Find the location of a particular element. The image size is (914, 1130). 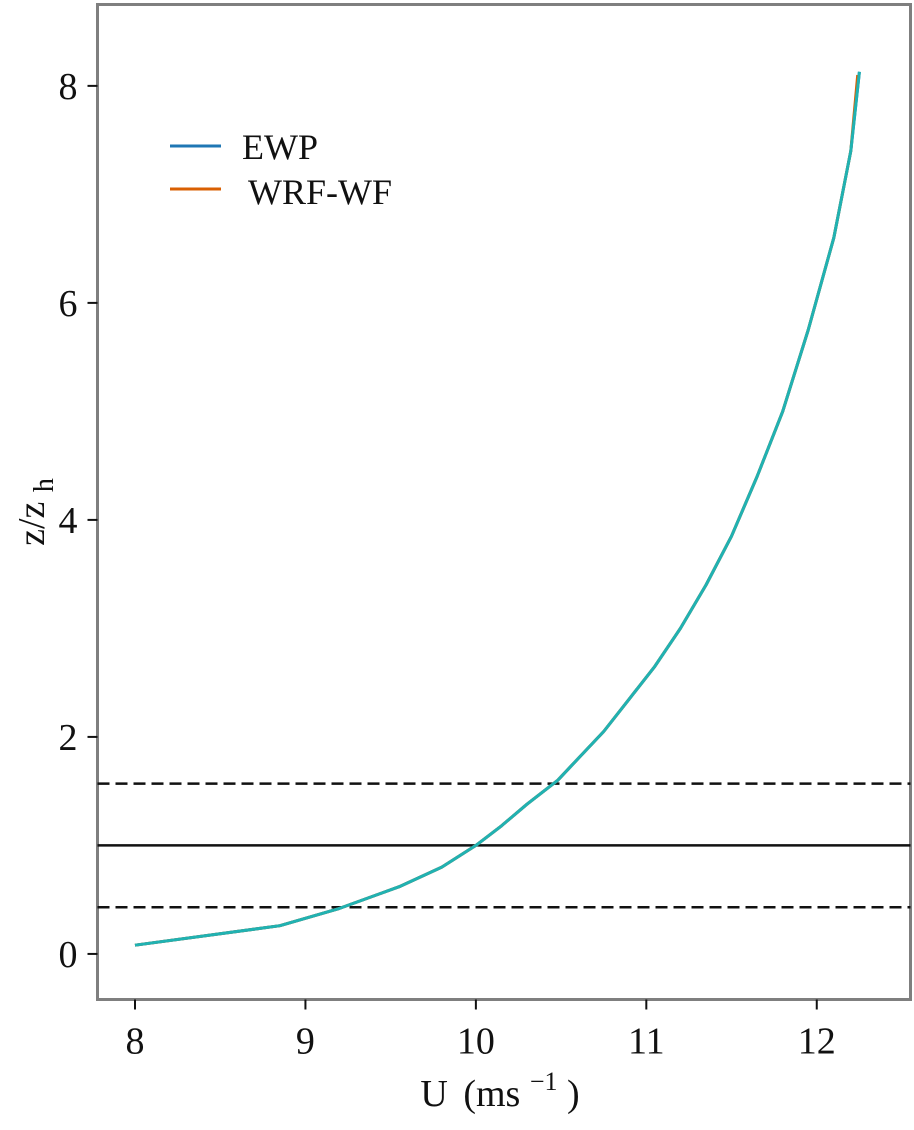

x-tick-label-9: 9 is located at coordinates (305, 1042).